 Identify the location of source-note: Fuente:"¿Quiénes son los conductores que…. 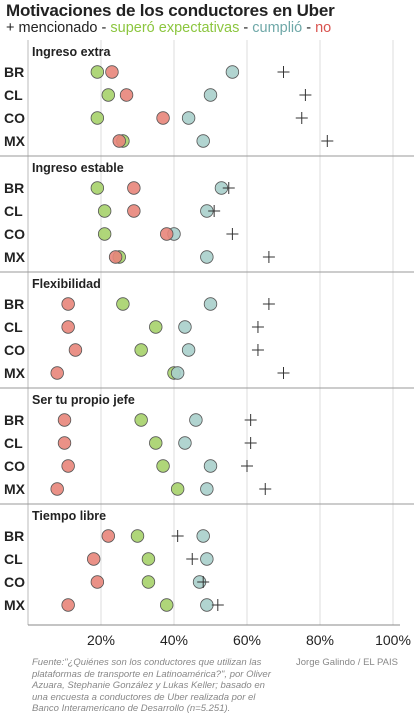
(151, 685).